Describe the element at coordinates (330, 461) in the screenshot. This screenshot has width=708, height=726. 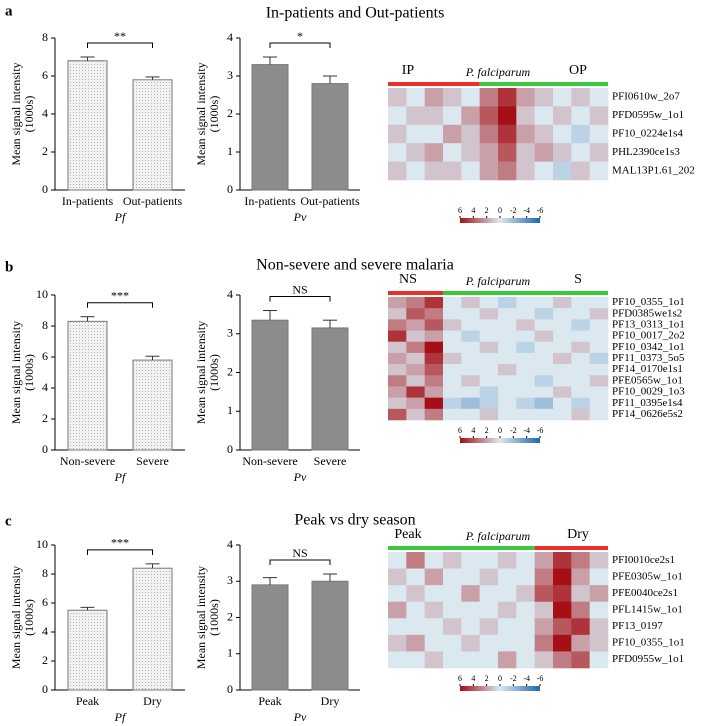
I see `x-tick-label: Severe` at that location.